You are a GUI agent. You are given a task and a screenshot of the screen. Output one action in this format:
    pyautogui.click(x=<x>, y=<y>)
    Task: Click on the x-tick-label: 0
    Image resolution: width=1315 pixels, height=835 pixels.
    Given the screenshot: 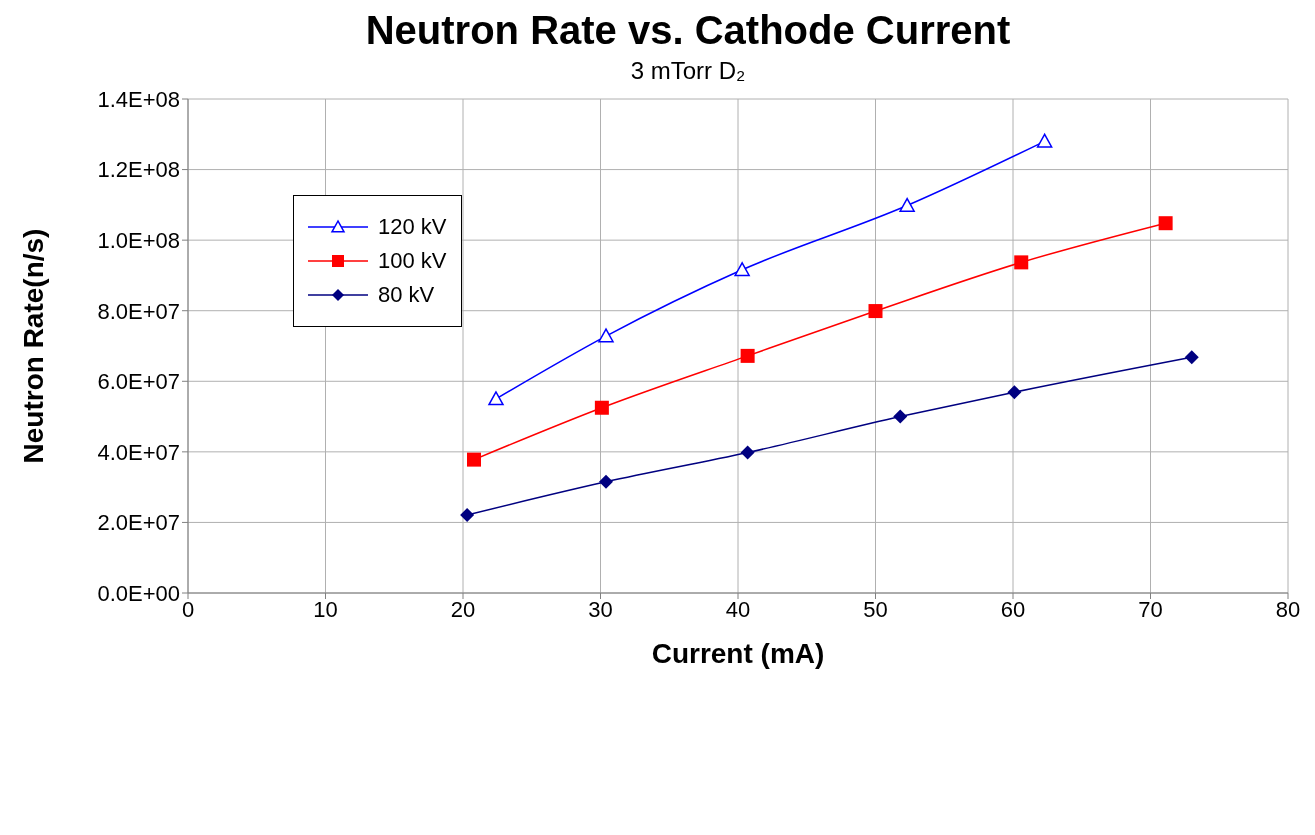 What is the action you would take?
    pyautogui.click(x=188, y=609)
    